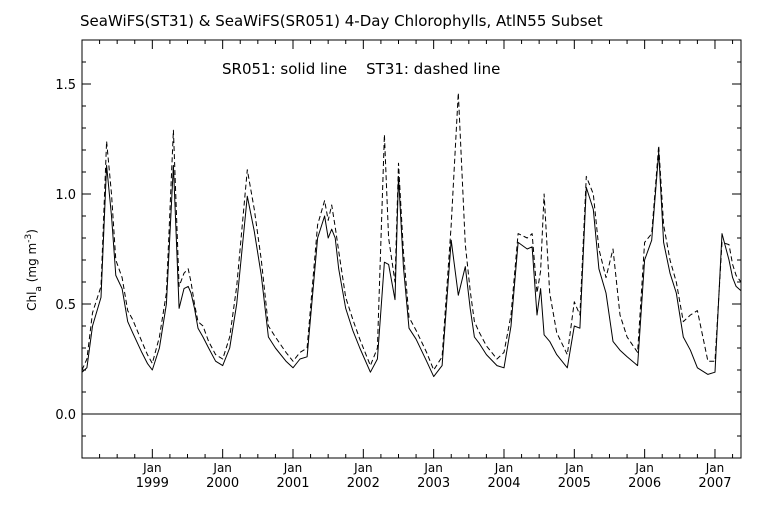  Describe the element at coordinates (363, 483) in the screenshot. I see `x-tick-year-label: 2002` at that location.